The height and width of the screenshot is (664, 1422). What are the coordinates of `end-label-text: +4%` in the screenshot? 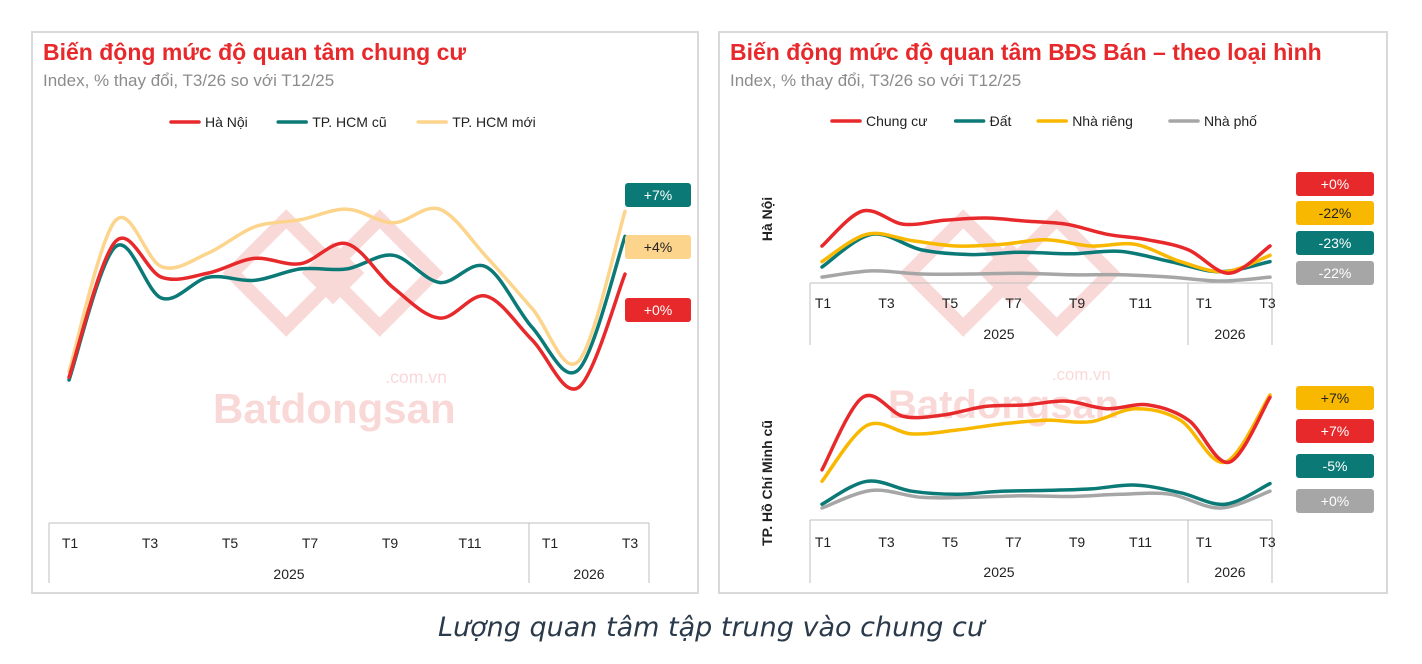 It's located at (658, 247).